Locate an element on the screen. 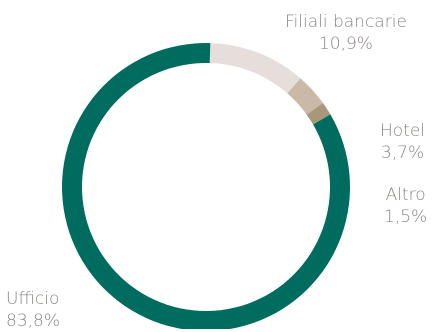  slice-label-hotel: Hotel 3,7% is located at coordinates (402, 142).